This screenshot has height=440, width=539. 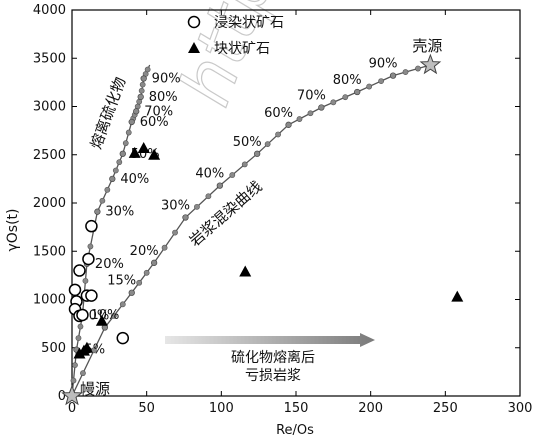 What do you see at coordinates (296, 408) in the screenshot?
I see `x-tick-label: 150` at bounding box center [296, 408].